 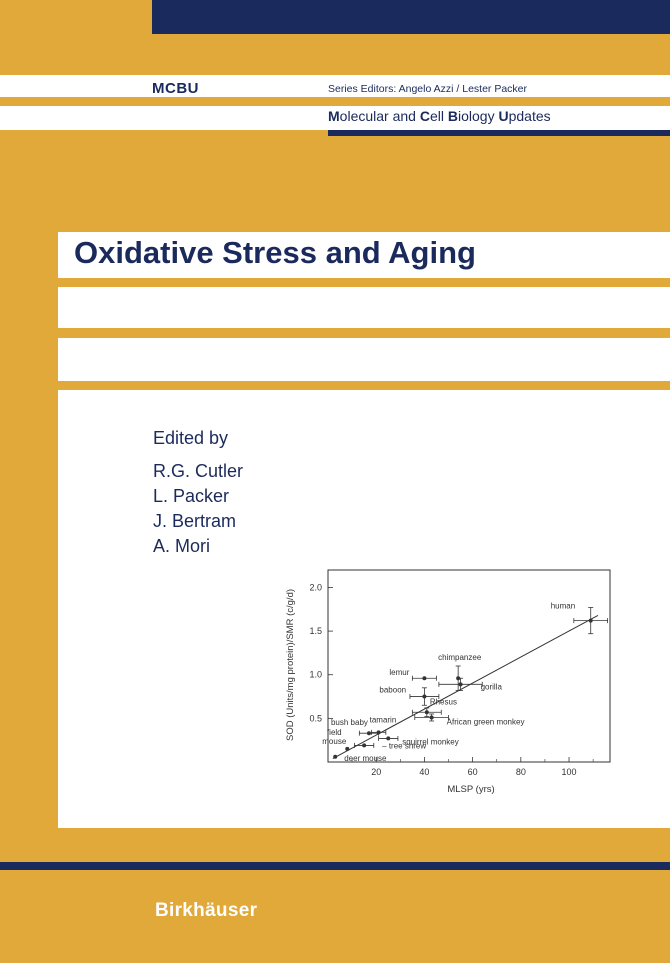 I want to click on series-title-band, so click(x=335, y=118).